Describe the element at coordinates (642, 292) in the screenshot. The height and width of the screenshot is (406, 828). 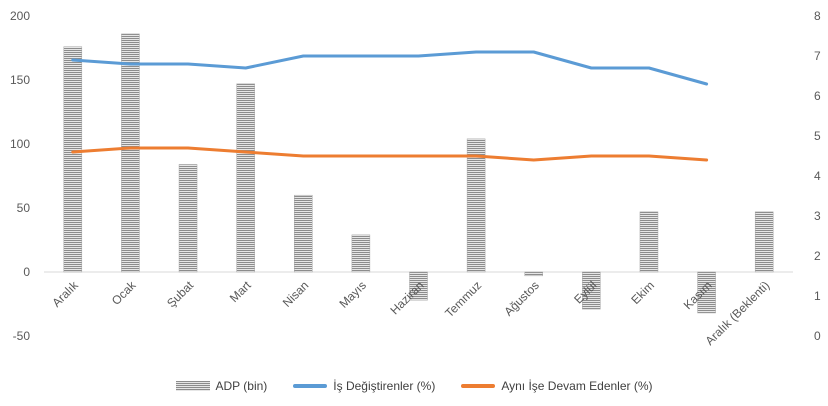
I see `x-category-label: Ekim` at that location.